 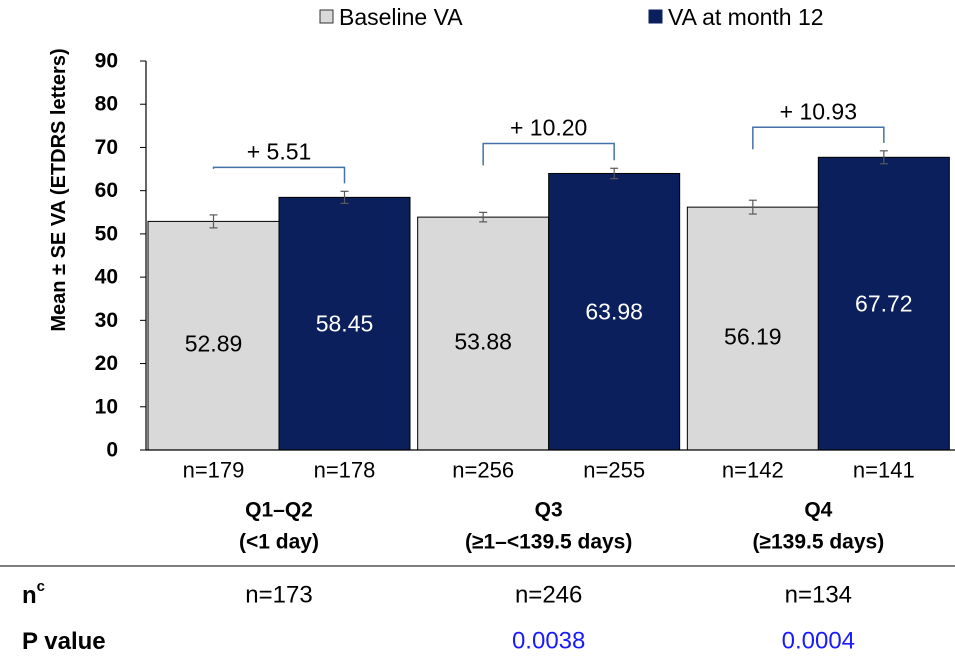 I want to click on table-row-label: P value, so click(x=64, y=641).